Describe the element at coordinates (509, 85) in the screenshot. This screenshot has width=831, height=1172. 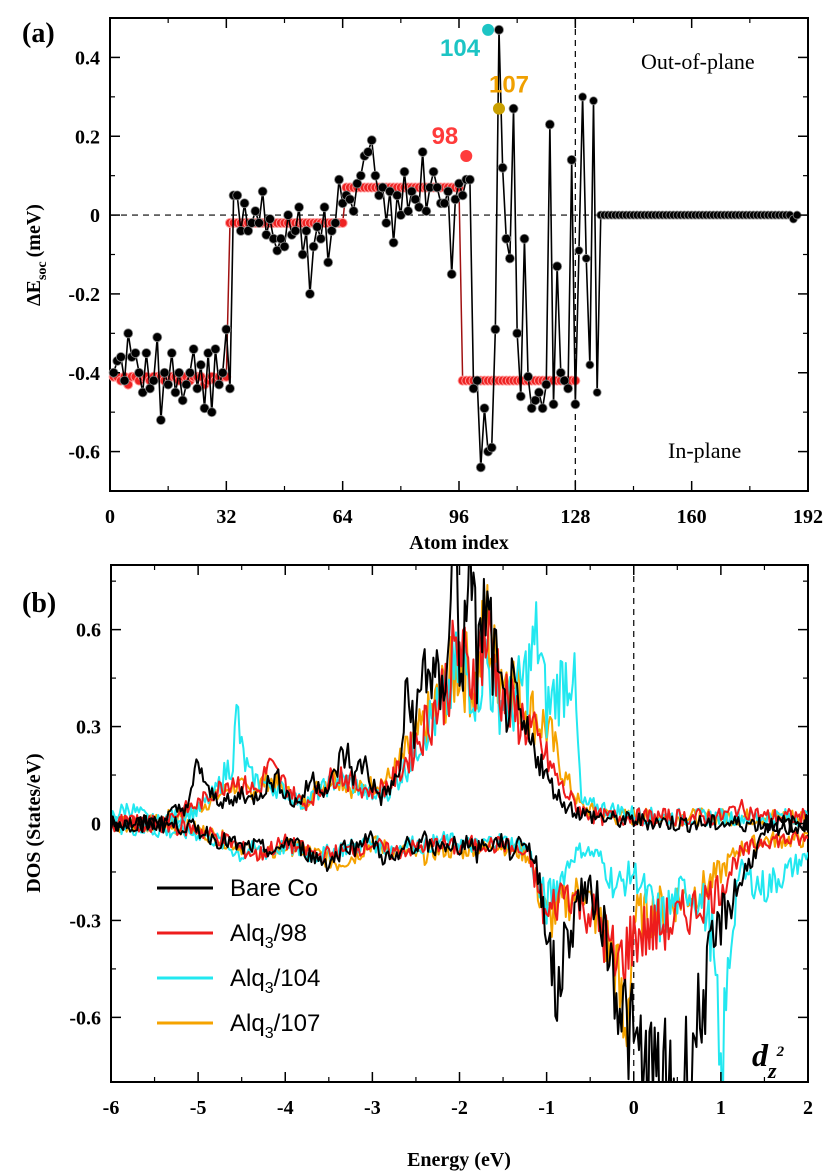
I see `highlight-label-107: 107` at that location.